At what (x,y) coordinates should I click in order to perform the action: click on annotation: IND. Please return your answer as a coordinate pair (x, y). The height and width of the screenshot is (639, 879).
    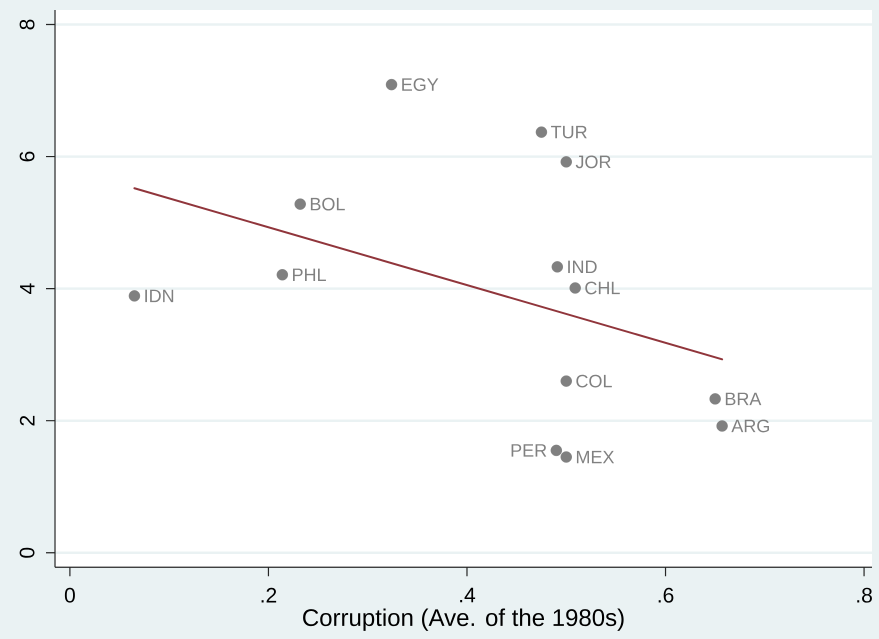
    Looking at the image, I should click on (582, 267).